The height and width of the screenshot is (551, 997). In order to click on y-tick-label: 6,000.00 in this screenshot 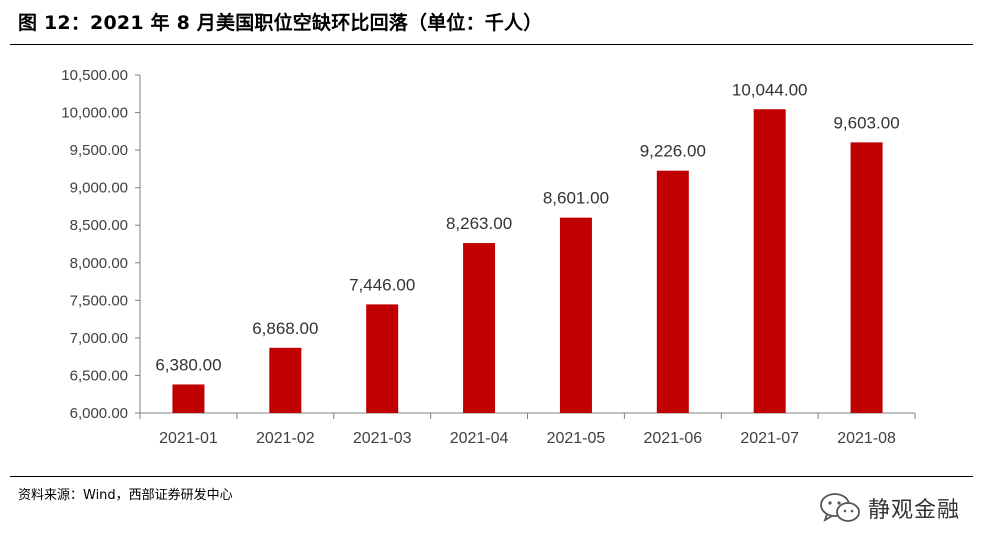, I will do `click(99, 413)`.